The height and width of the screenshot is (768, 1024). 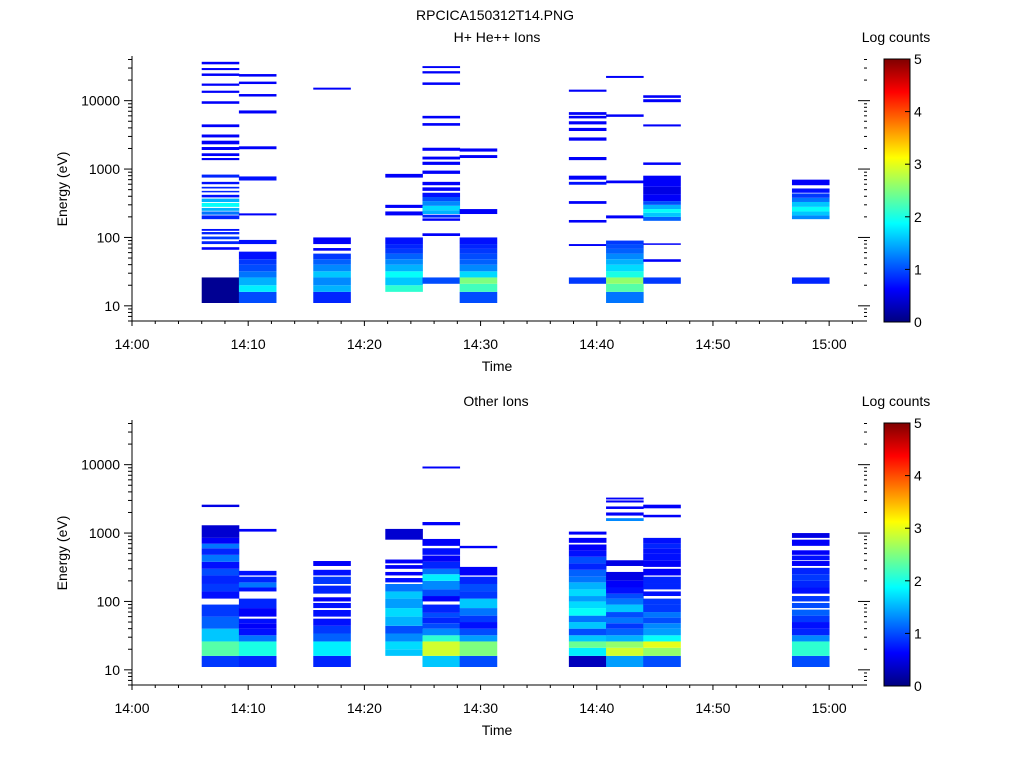 What do you see at coordinates (112, 670) in the screenshot?
I see `y-tick-label: 10` at bounding box center [112, 670].